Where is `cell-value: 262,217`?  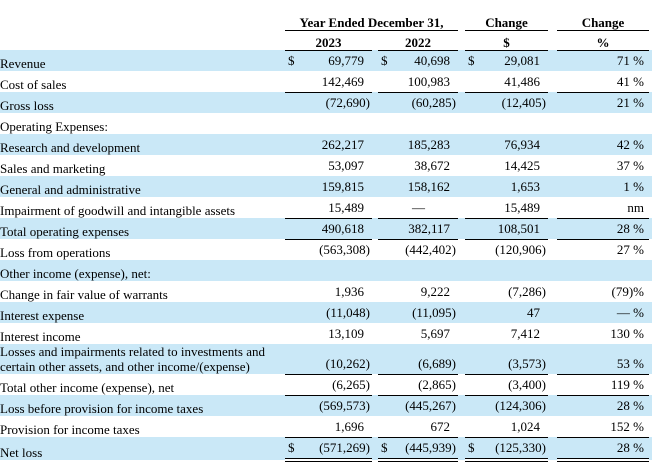
cell-value: 262,217 is located at coordinates (342, 144).